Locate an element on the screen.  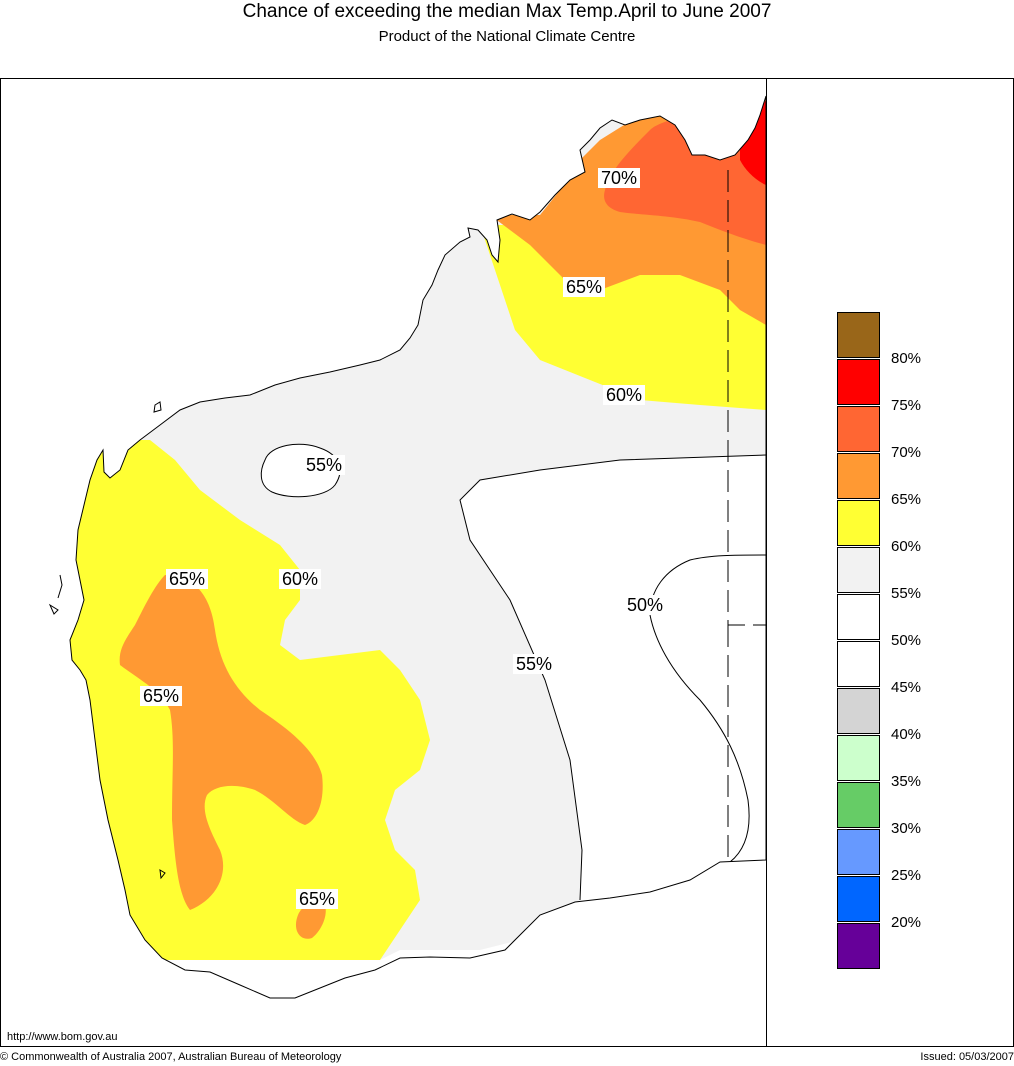
legend-label: 80% is located at coordinates (906, 358).